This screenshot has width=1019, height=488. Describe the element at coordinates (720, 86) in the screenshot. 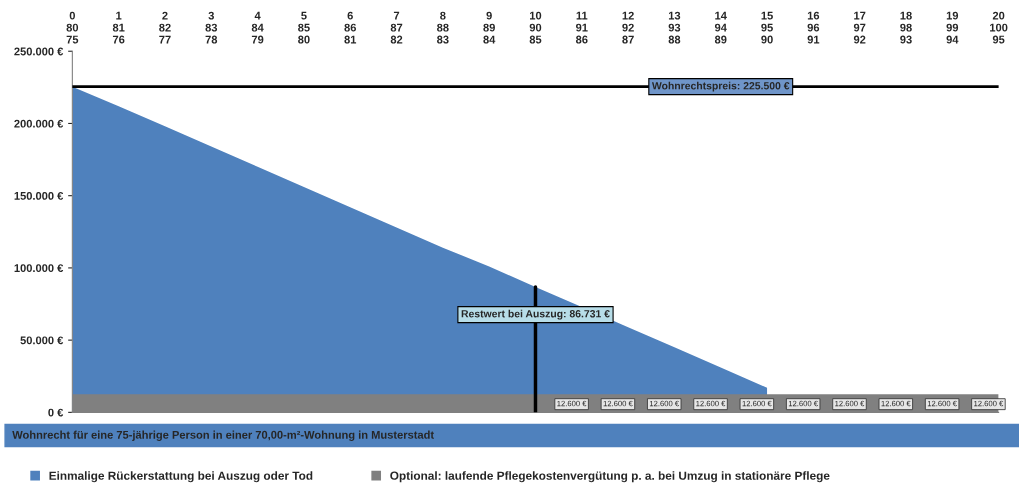

I see `ref-line-label: Wohnrechtspreis: 225.500 €` at that location.